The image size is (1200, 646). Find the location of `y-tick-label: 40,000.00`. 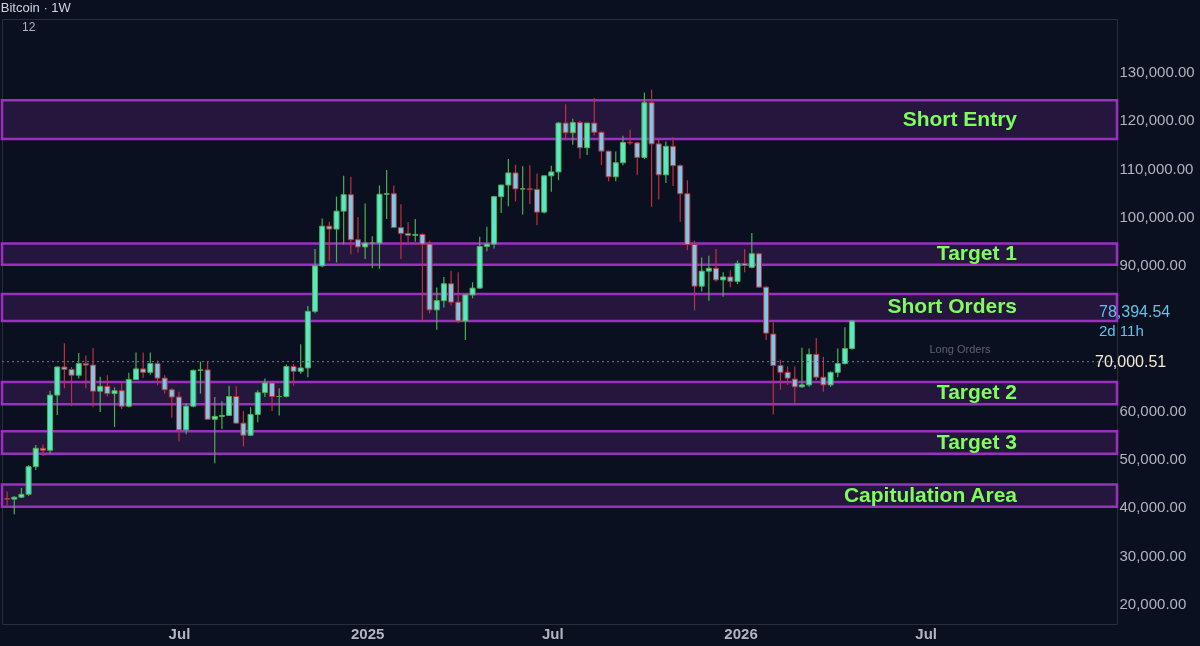

y-tick-label: 40,000.00 is located at coordinates (1153, 507).